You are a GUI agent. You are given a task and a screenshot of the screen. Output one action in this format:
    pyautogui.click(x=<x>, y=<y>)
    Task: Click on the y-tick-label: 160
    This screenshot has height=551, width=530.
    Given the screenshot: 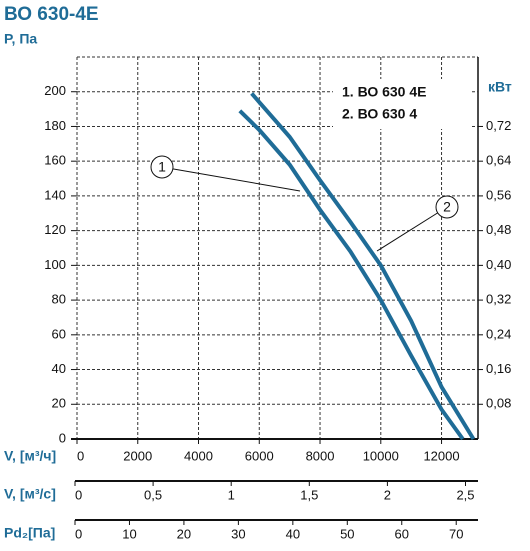 What is the action you would take?
    pyautogui.click(x=55, y=160)
    